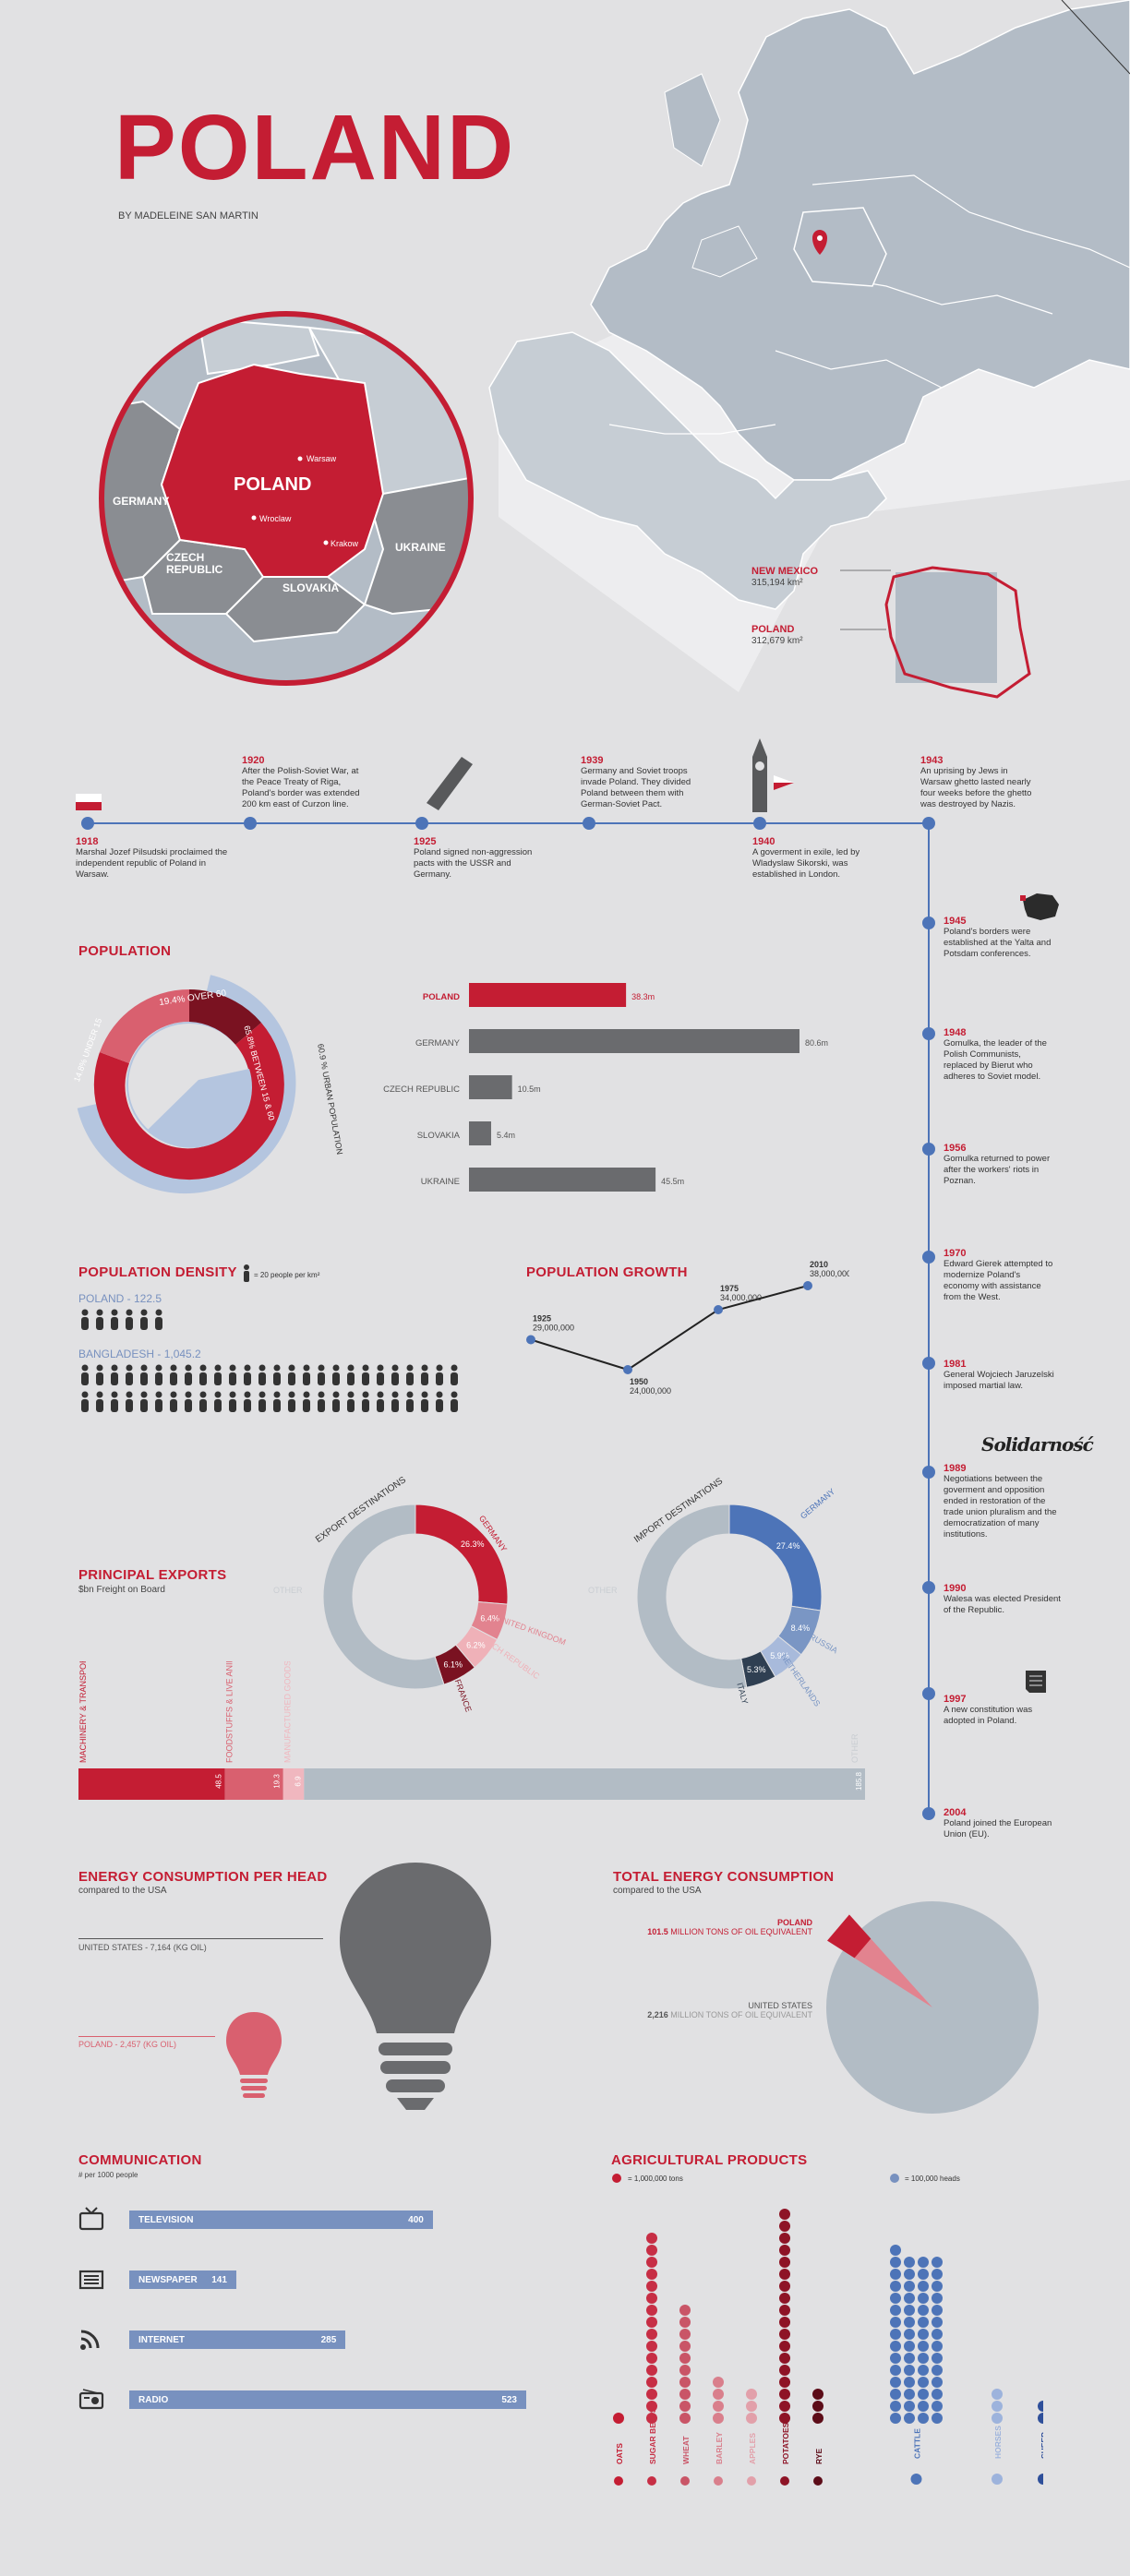  What do you see at coordinates (816, 1043) in the screenshot?
I see `bar-value-label: 80.6m` at bounding box center [816, 1043].